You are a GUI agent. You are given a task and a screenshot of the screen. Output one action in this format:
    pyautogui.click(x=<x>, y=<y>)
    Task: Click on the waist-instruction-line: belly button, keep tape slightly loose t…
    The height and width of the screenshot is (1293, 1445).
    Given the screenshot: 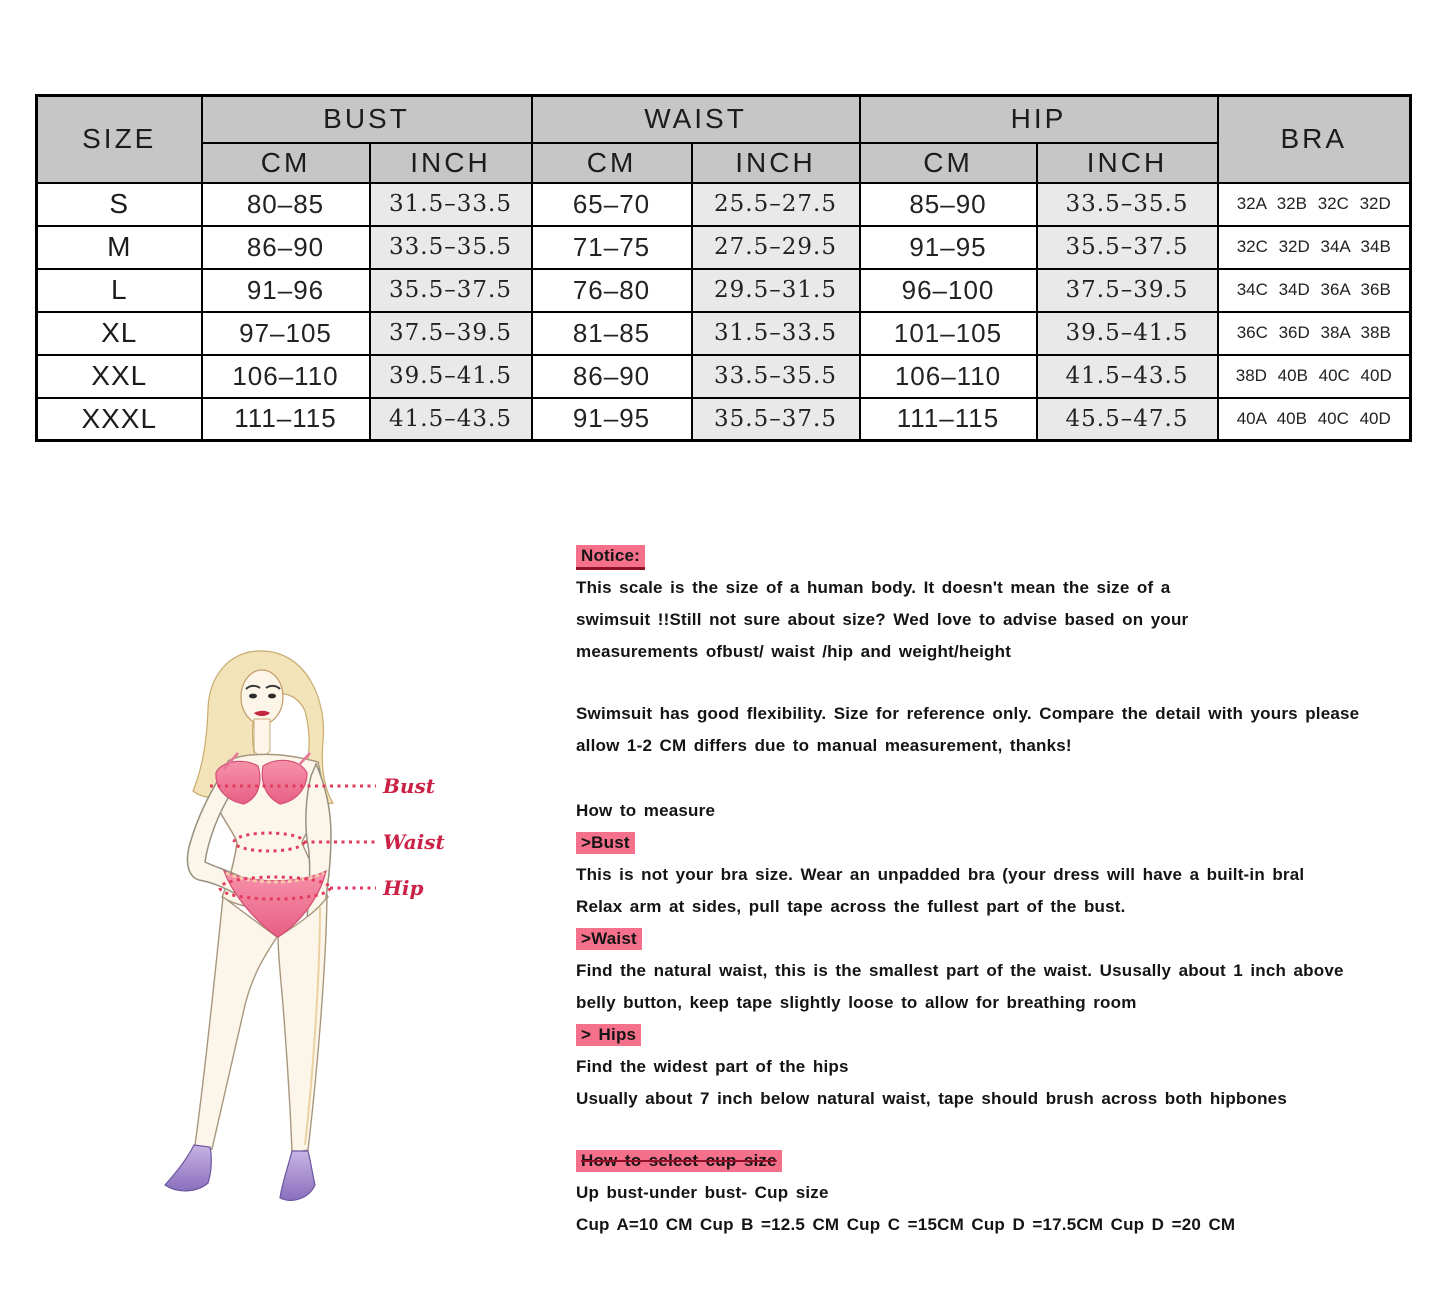 What is the action you would take?
    pyautogui.click(x=856, y=1002)
    